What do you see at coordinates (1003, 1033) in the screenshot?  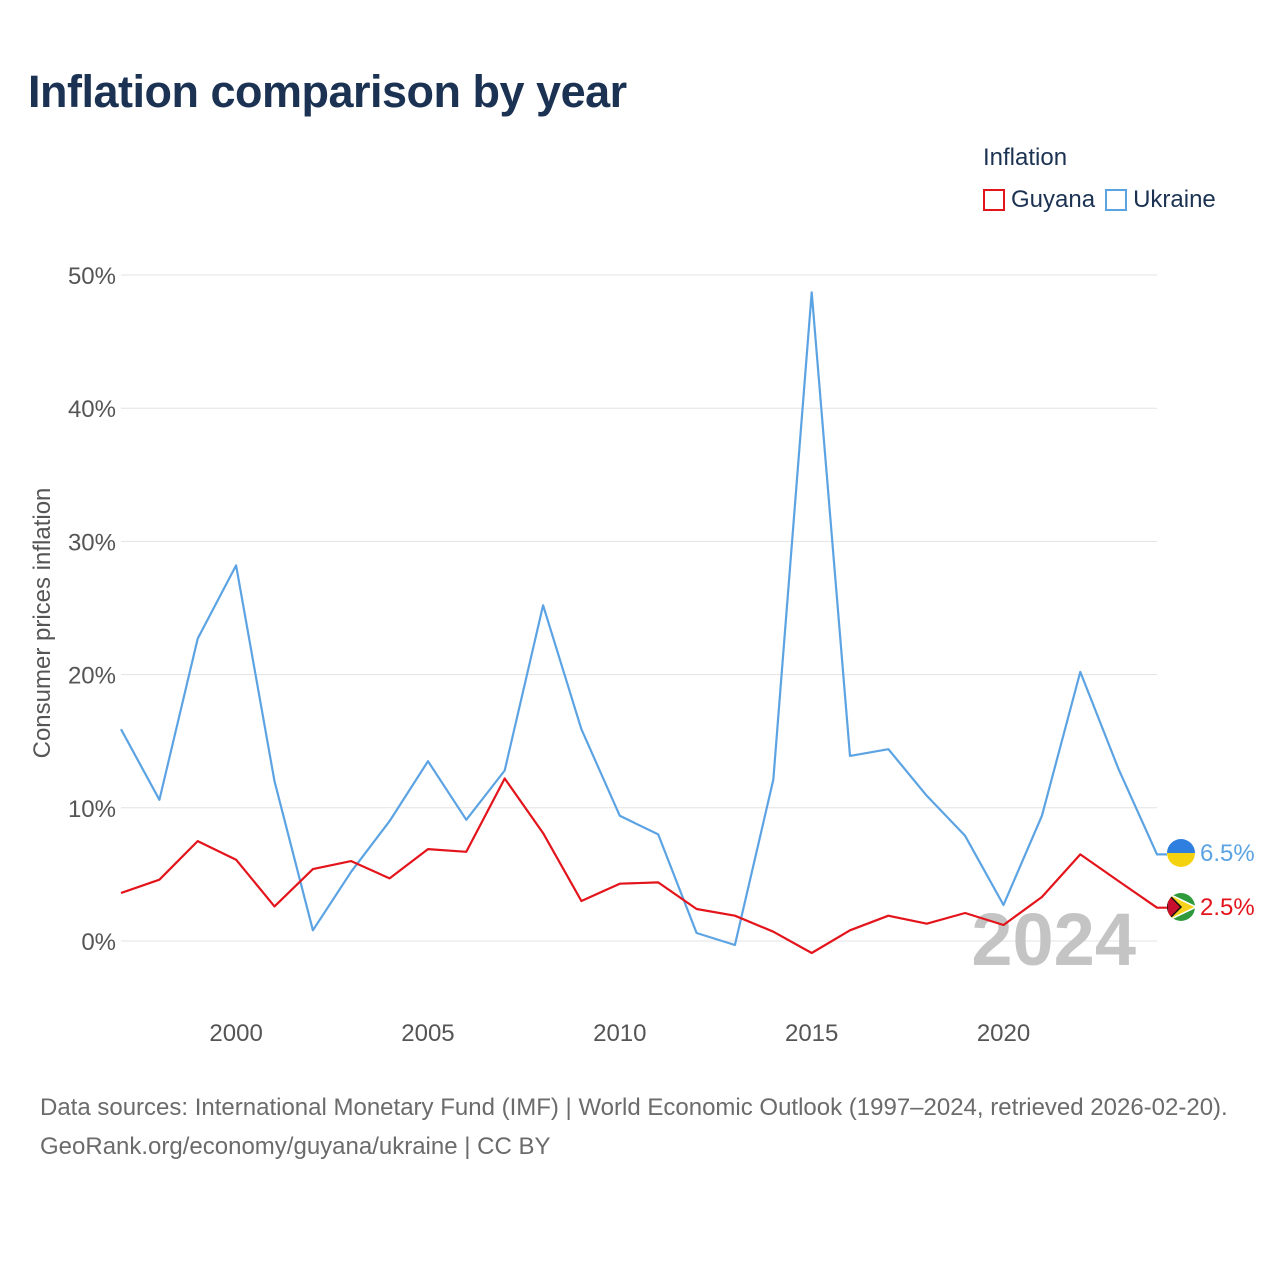 I see `x-tick-label: 2020` at bounding box center [1003, 1033].